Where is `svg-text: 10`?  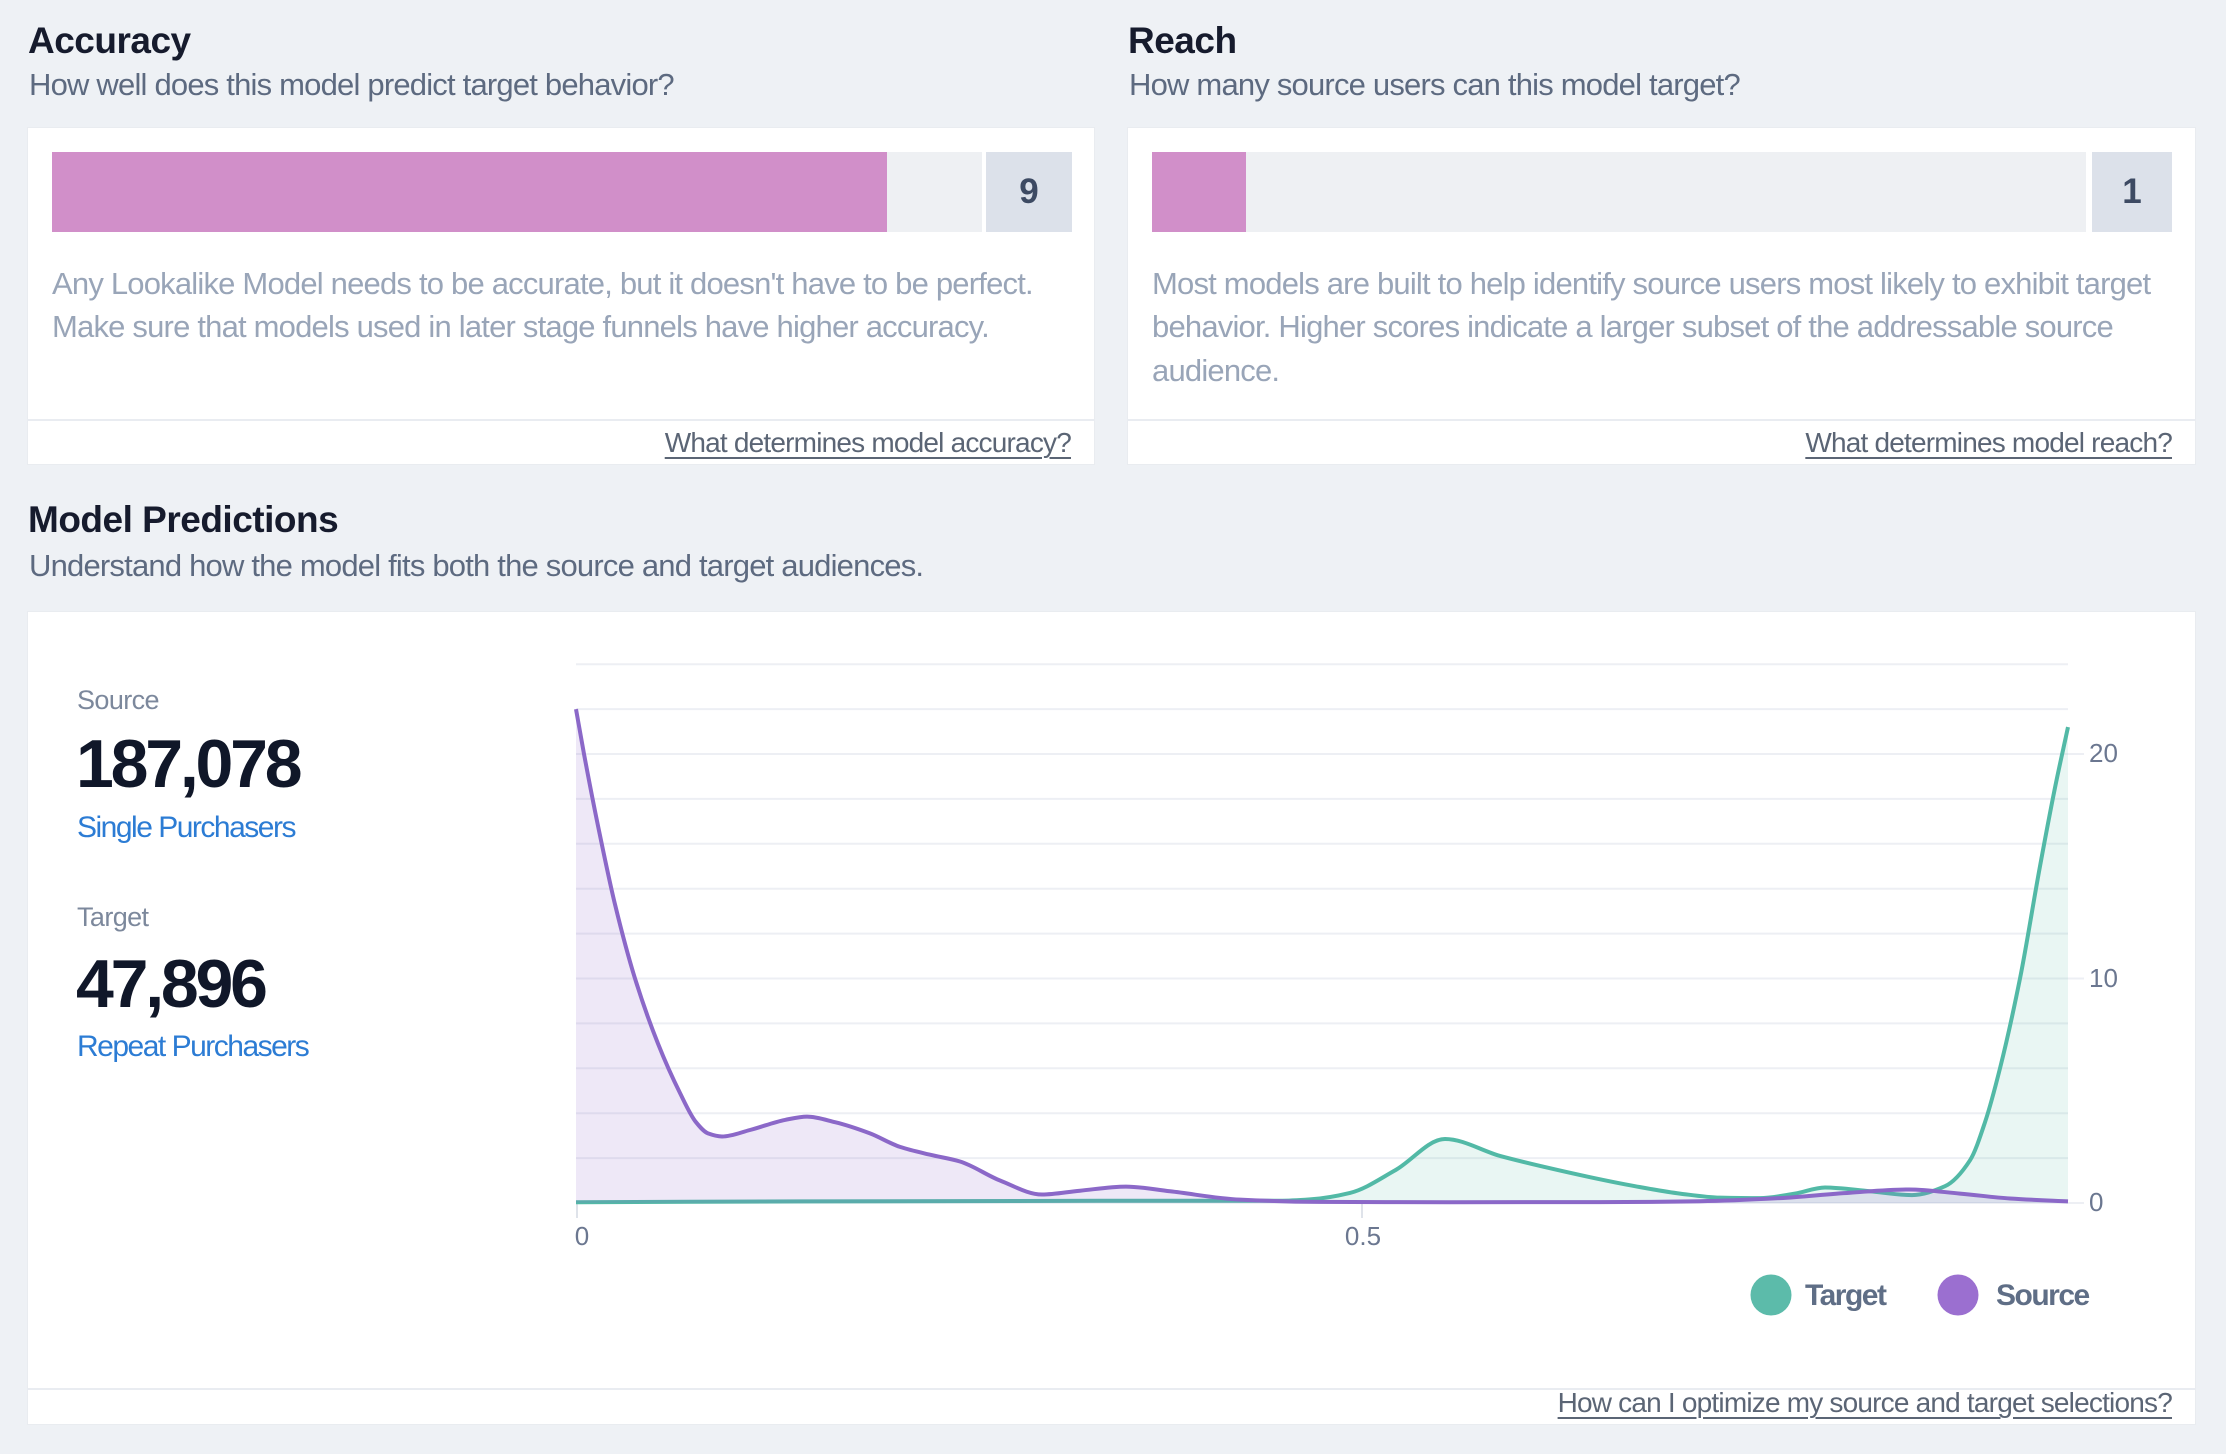
svg-text: 10 is located at coordinates (2103, 978).